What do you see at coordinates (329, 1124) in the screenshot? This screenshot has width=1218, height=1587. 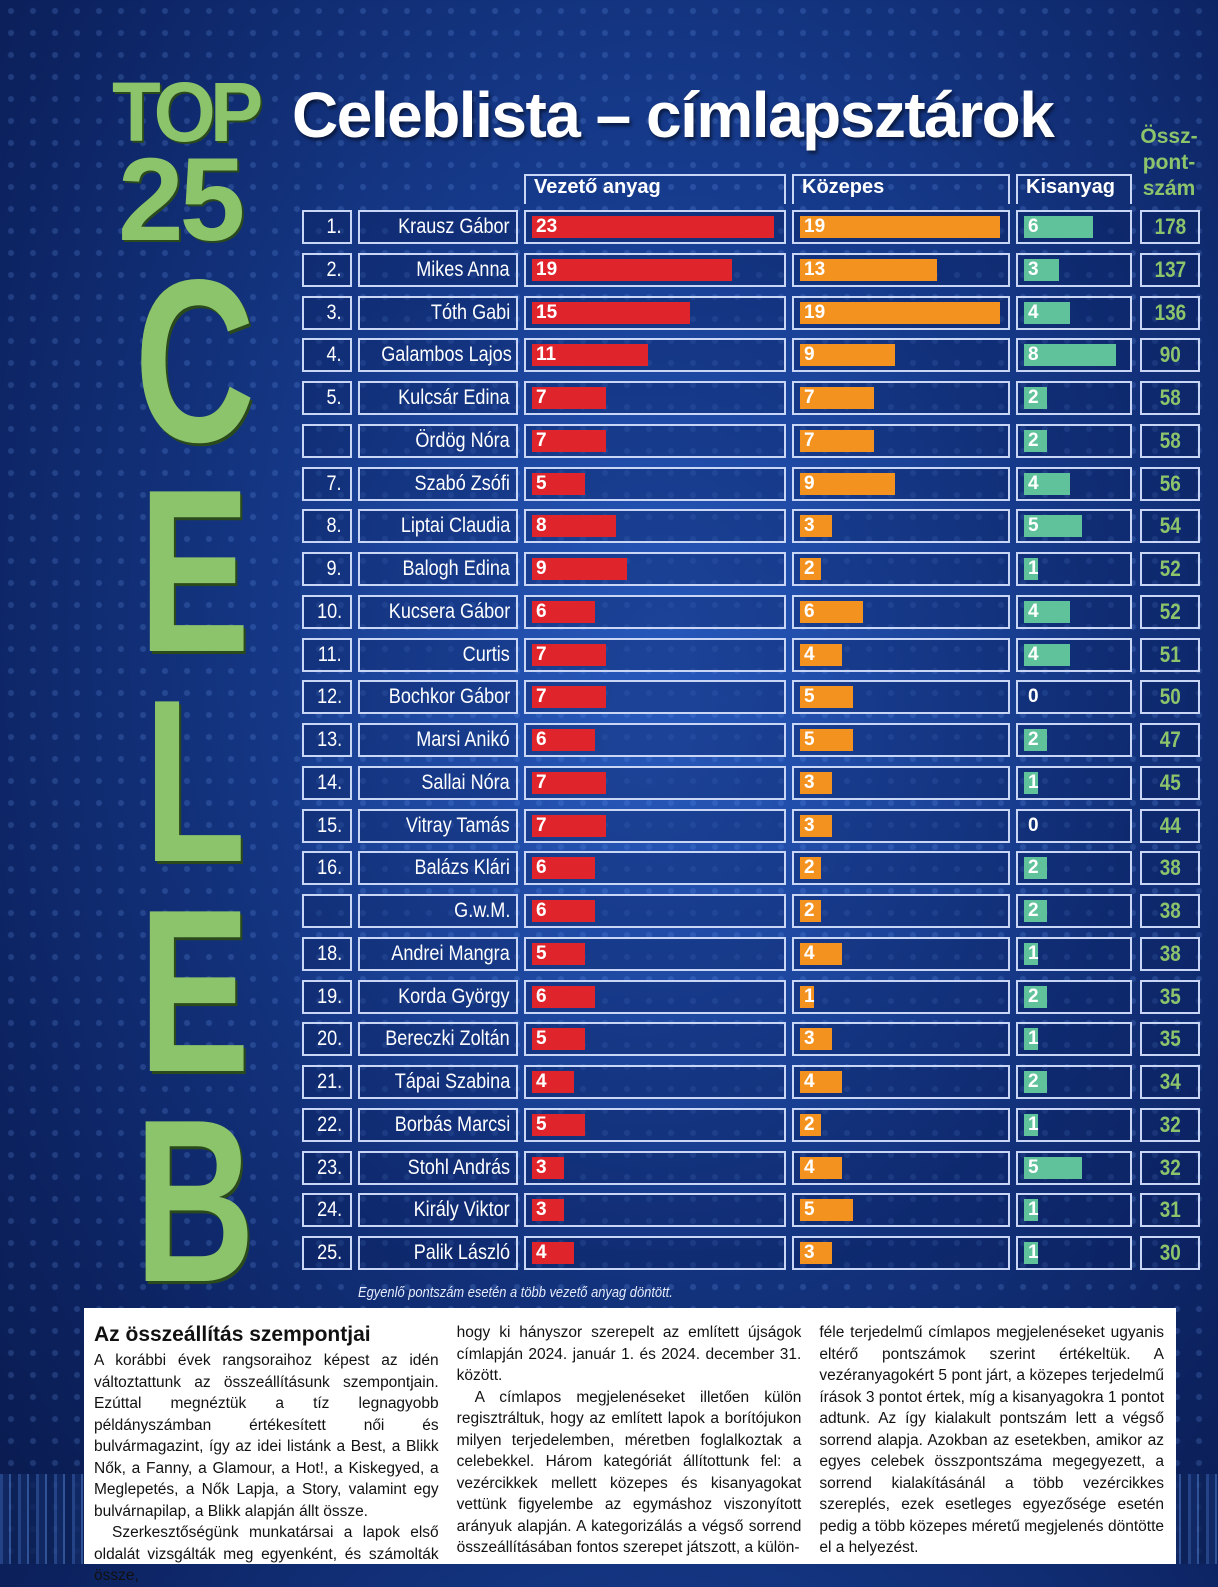 I see `rank-value: 22.` at bounding box center [329, 1124].